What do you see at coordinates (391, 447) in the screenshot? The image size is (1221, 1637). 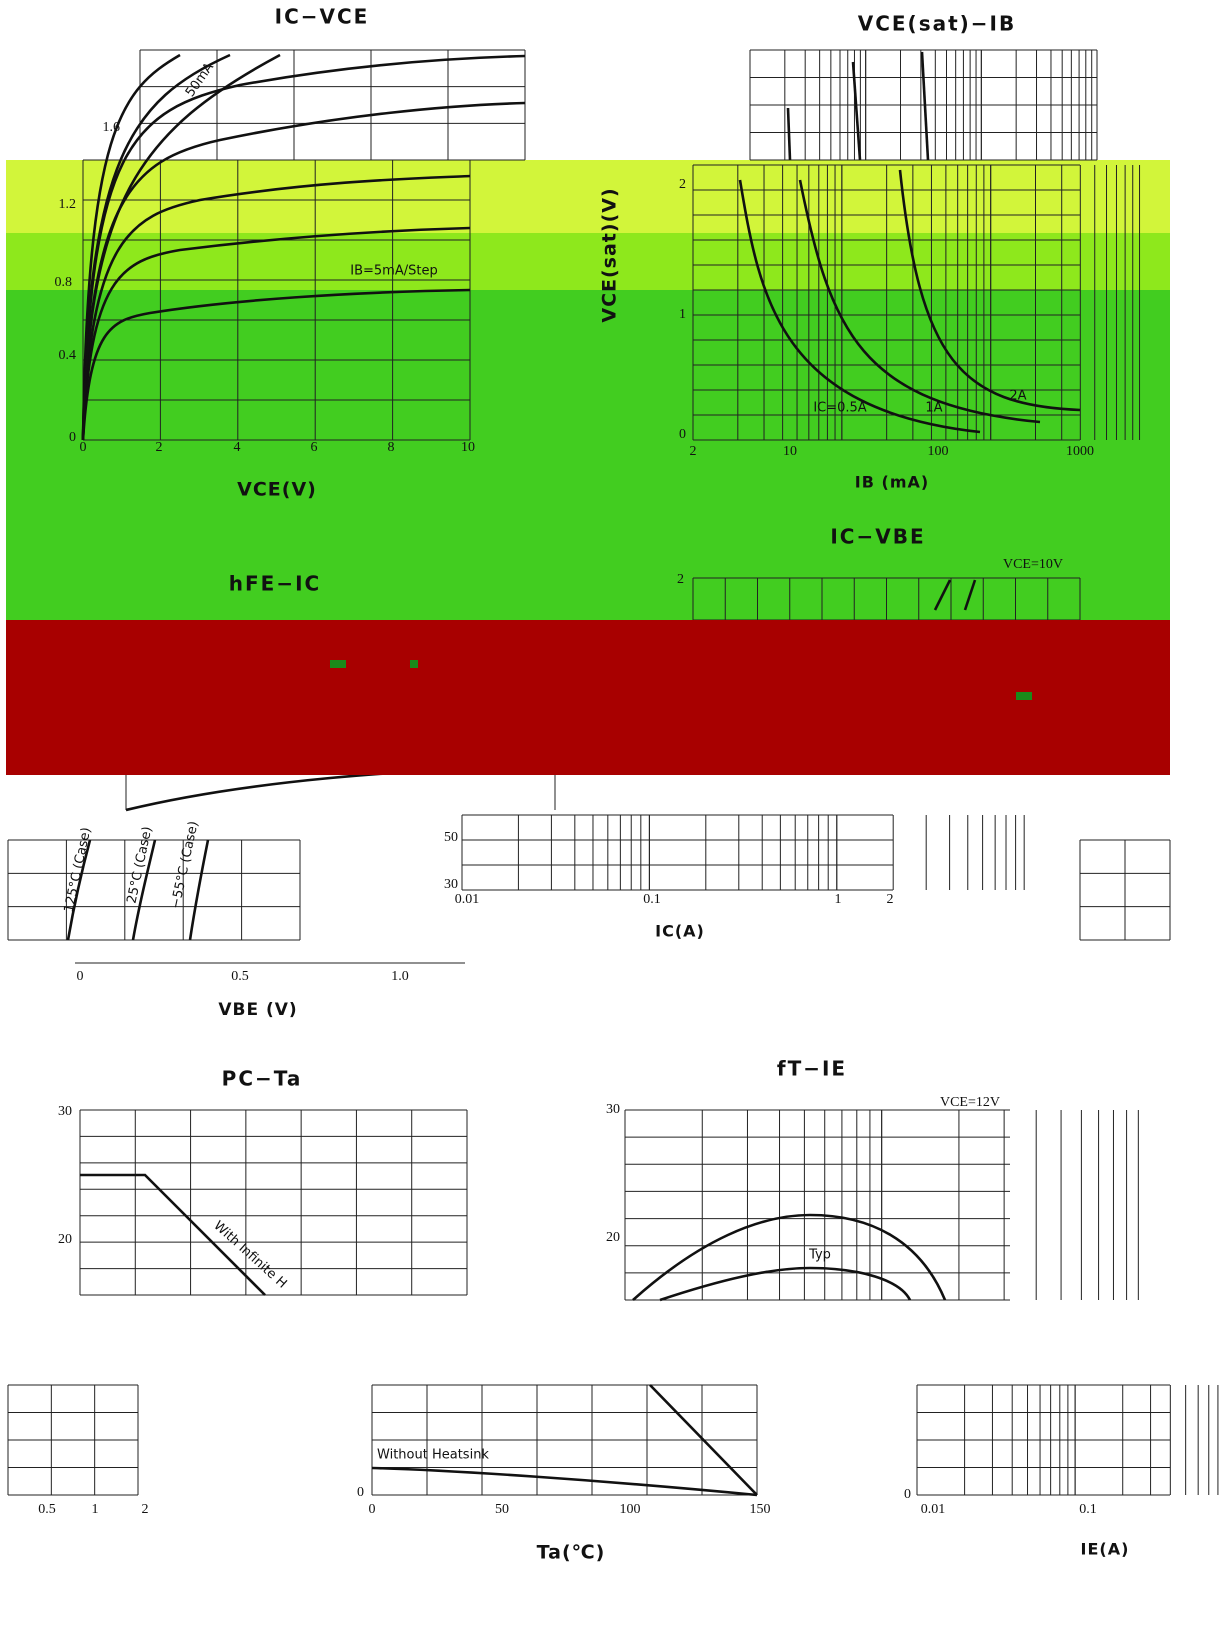 I see `tick-label: 8` at bounding box center [391, 447].